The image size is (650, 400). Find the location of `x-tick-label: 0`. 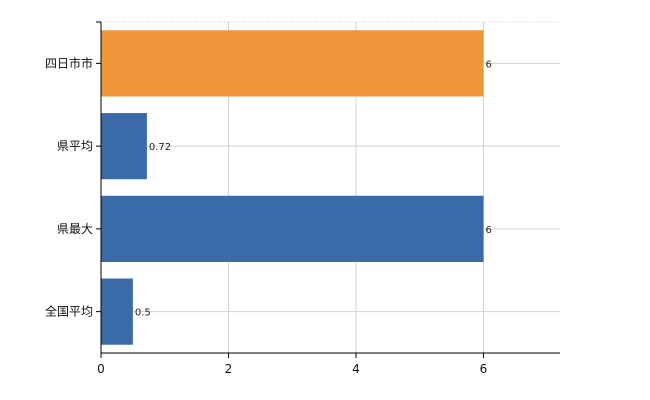

x-tick-label: 0 is located at coordinates (101, 369).